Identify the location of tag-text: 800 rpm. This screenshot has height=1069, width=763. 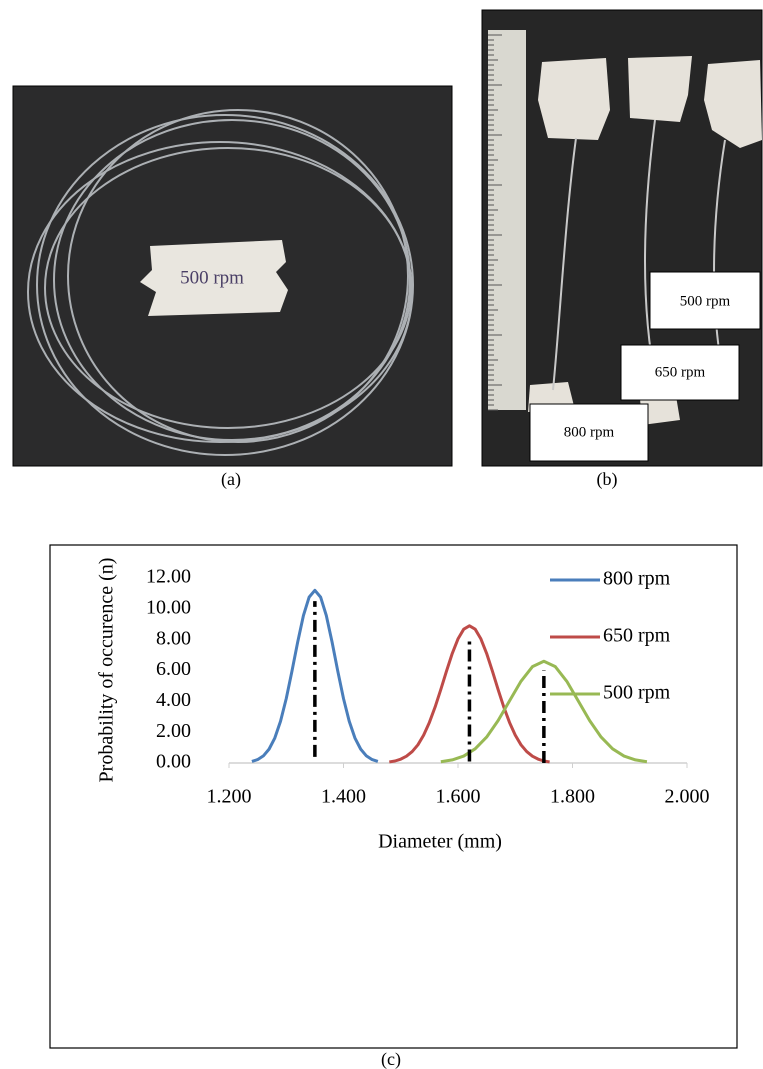
(589, 432).